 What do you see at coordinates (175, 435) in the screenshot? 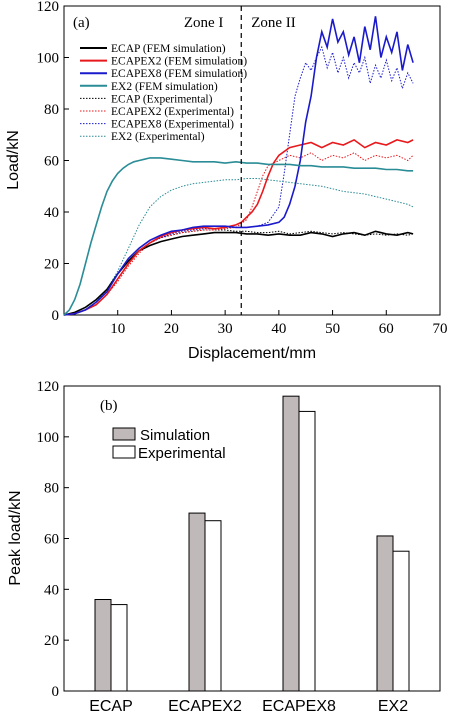
I see `legend-label: Simulation` at bounding box center [175, 435].